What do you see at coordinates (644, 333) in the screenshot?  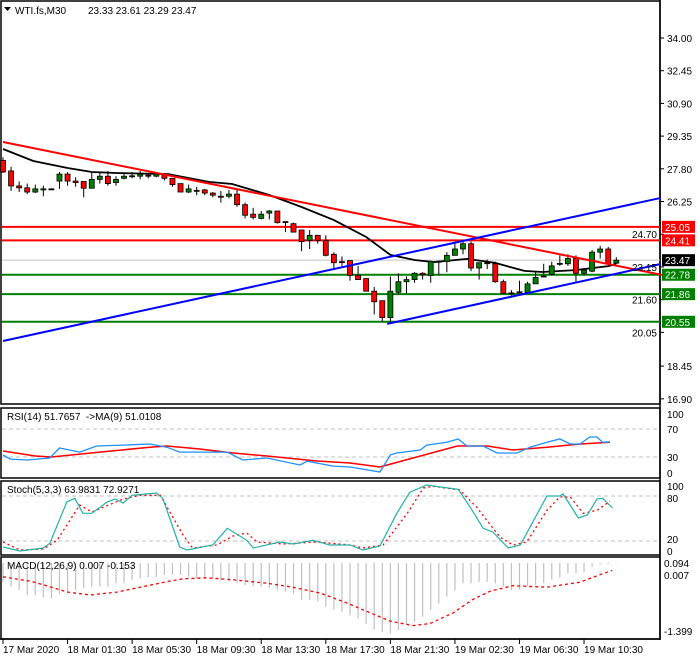 I see `price-axis-label: 20.05` at bounding box center [644, 333].